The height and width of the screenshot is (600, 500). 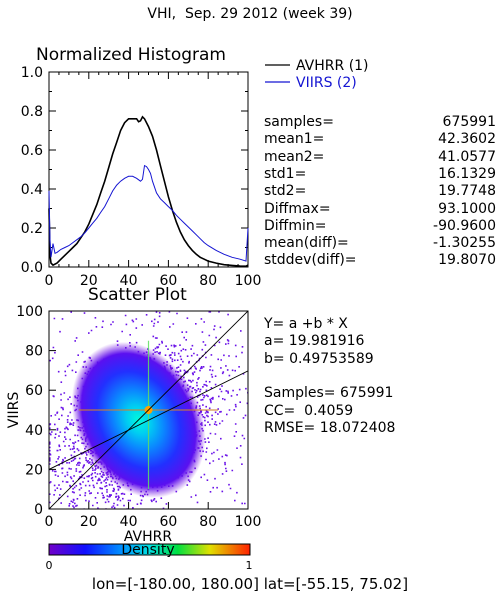 I want to click on y-tick-label: 1.0, so click(x=32, y=73).